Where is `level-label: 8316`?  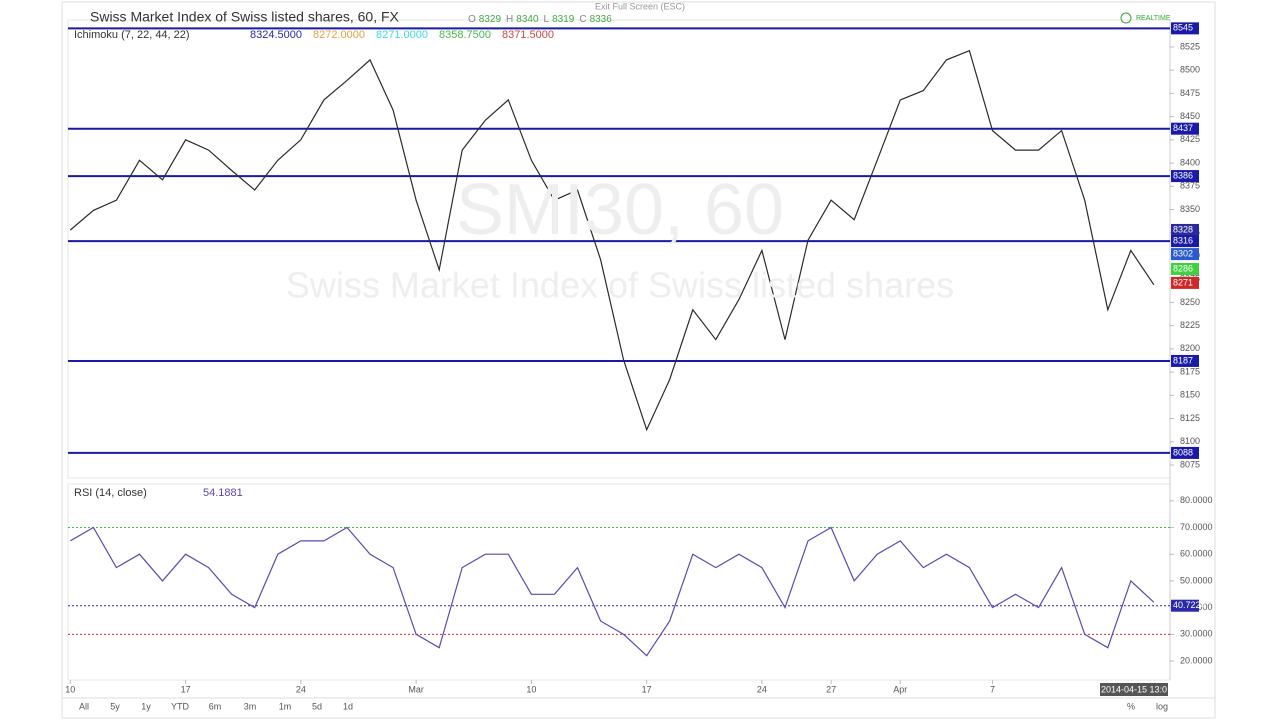
level-label: 8316 is located at coordinates (1183, 240).